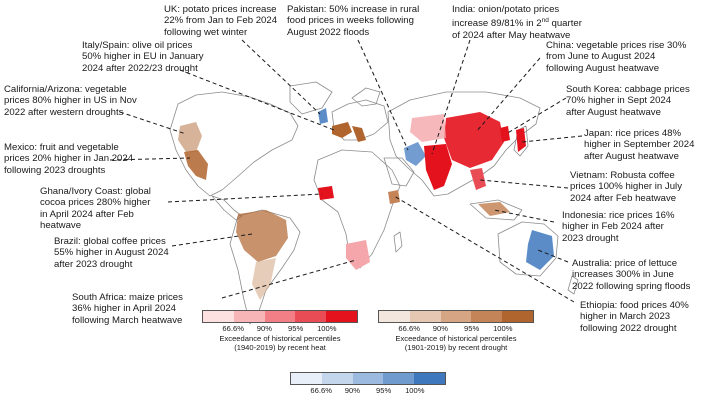  Describe the element at coordinates (311, 98) in the screenshot. I see `greenland-outline` at that location.